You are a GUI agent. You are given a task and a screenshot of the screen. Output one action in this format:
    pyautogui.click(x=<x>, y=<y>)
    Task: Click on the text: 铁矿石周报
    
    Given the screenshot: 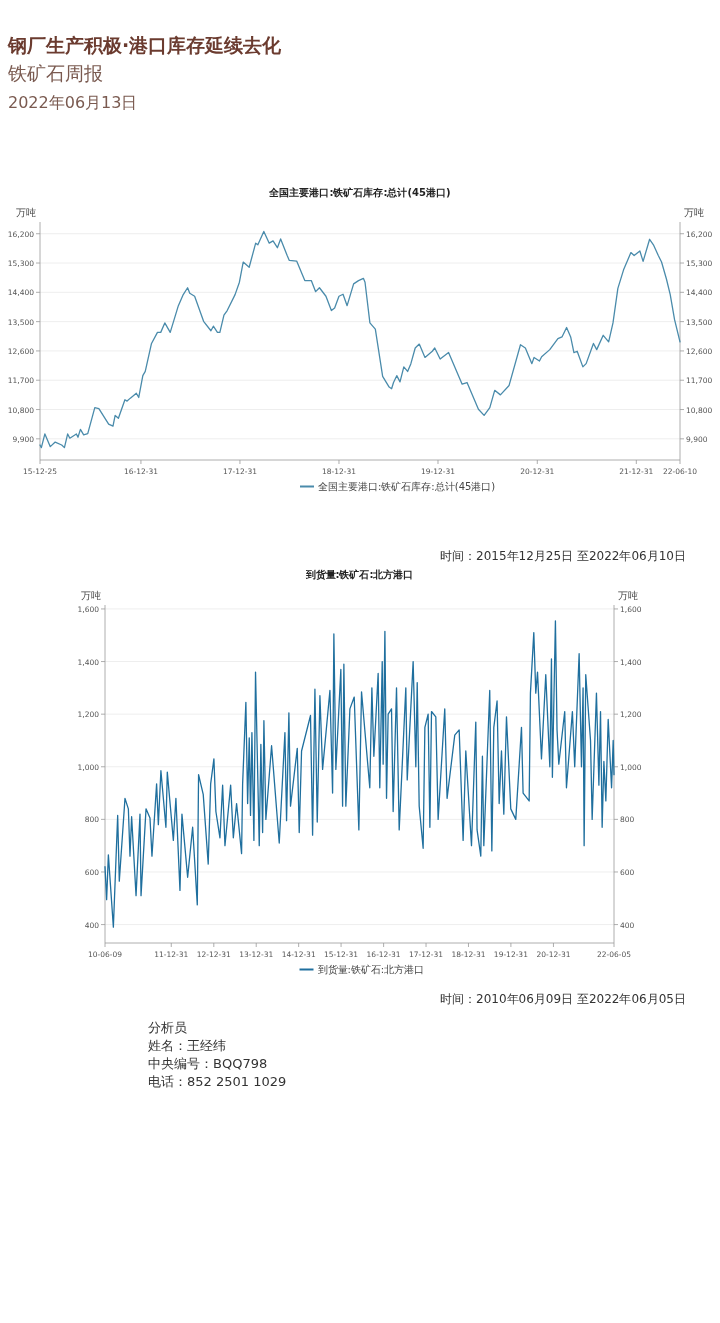 What is the action you would take?
    pyautogui.click(x=55, y=73)
    